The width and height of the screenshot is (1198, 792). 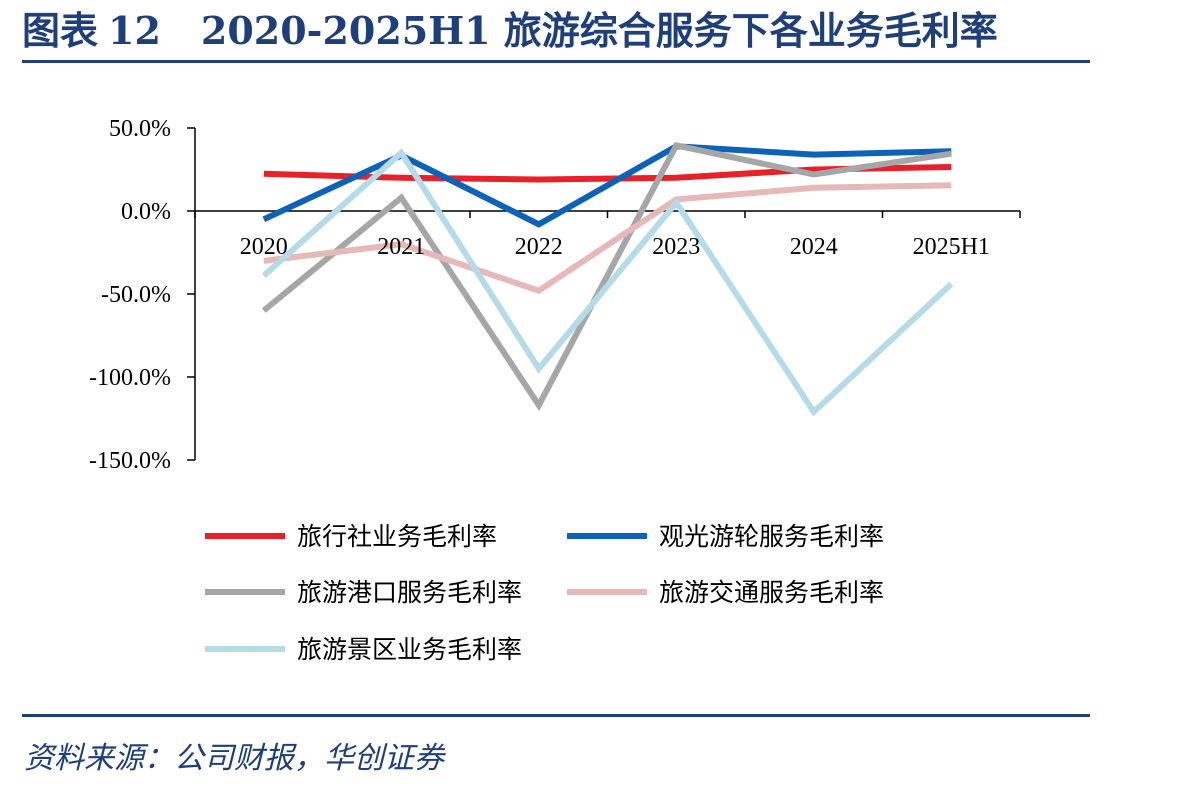 What do you see at coordinates (134, 30) in the screenshot?
I see `figure-number: 12` at bounding box center [134, 30].